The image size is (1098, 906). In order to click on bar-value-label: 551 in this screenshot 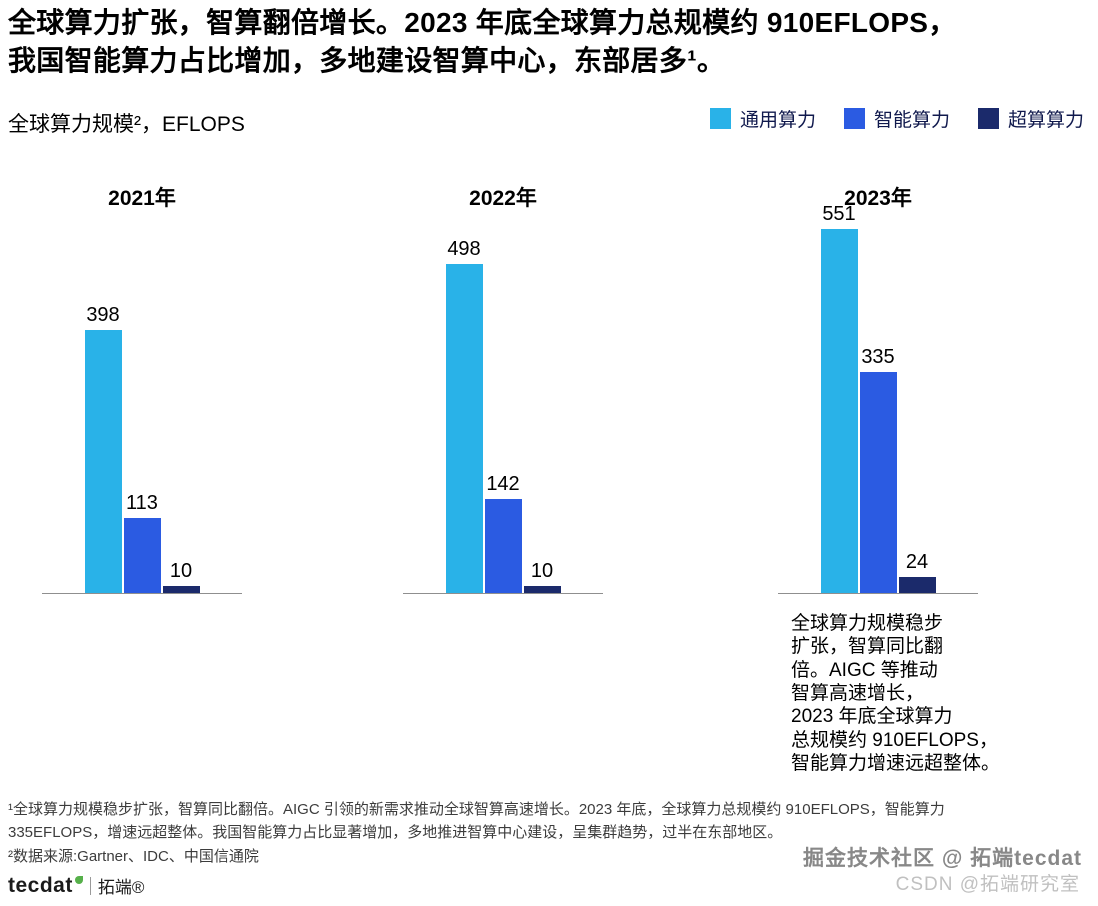, I will do `click(839, 214)`.